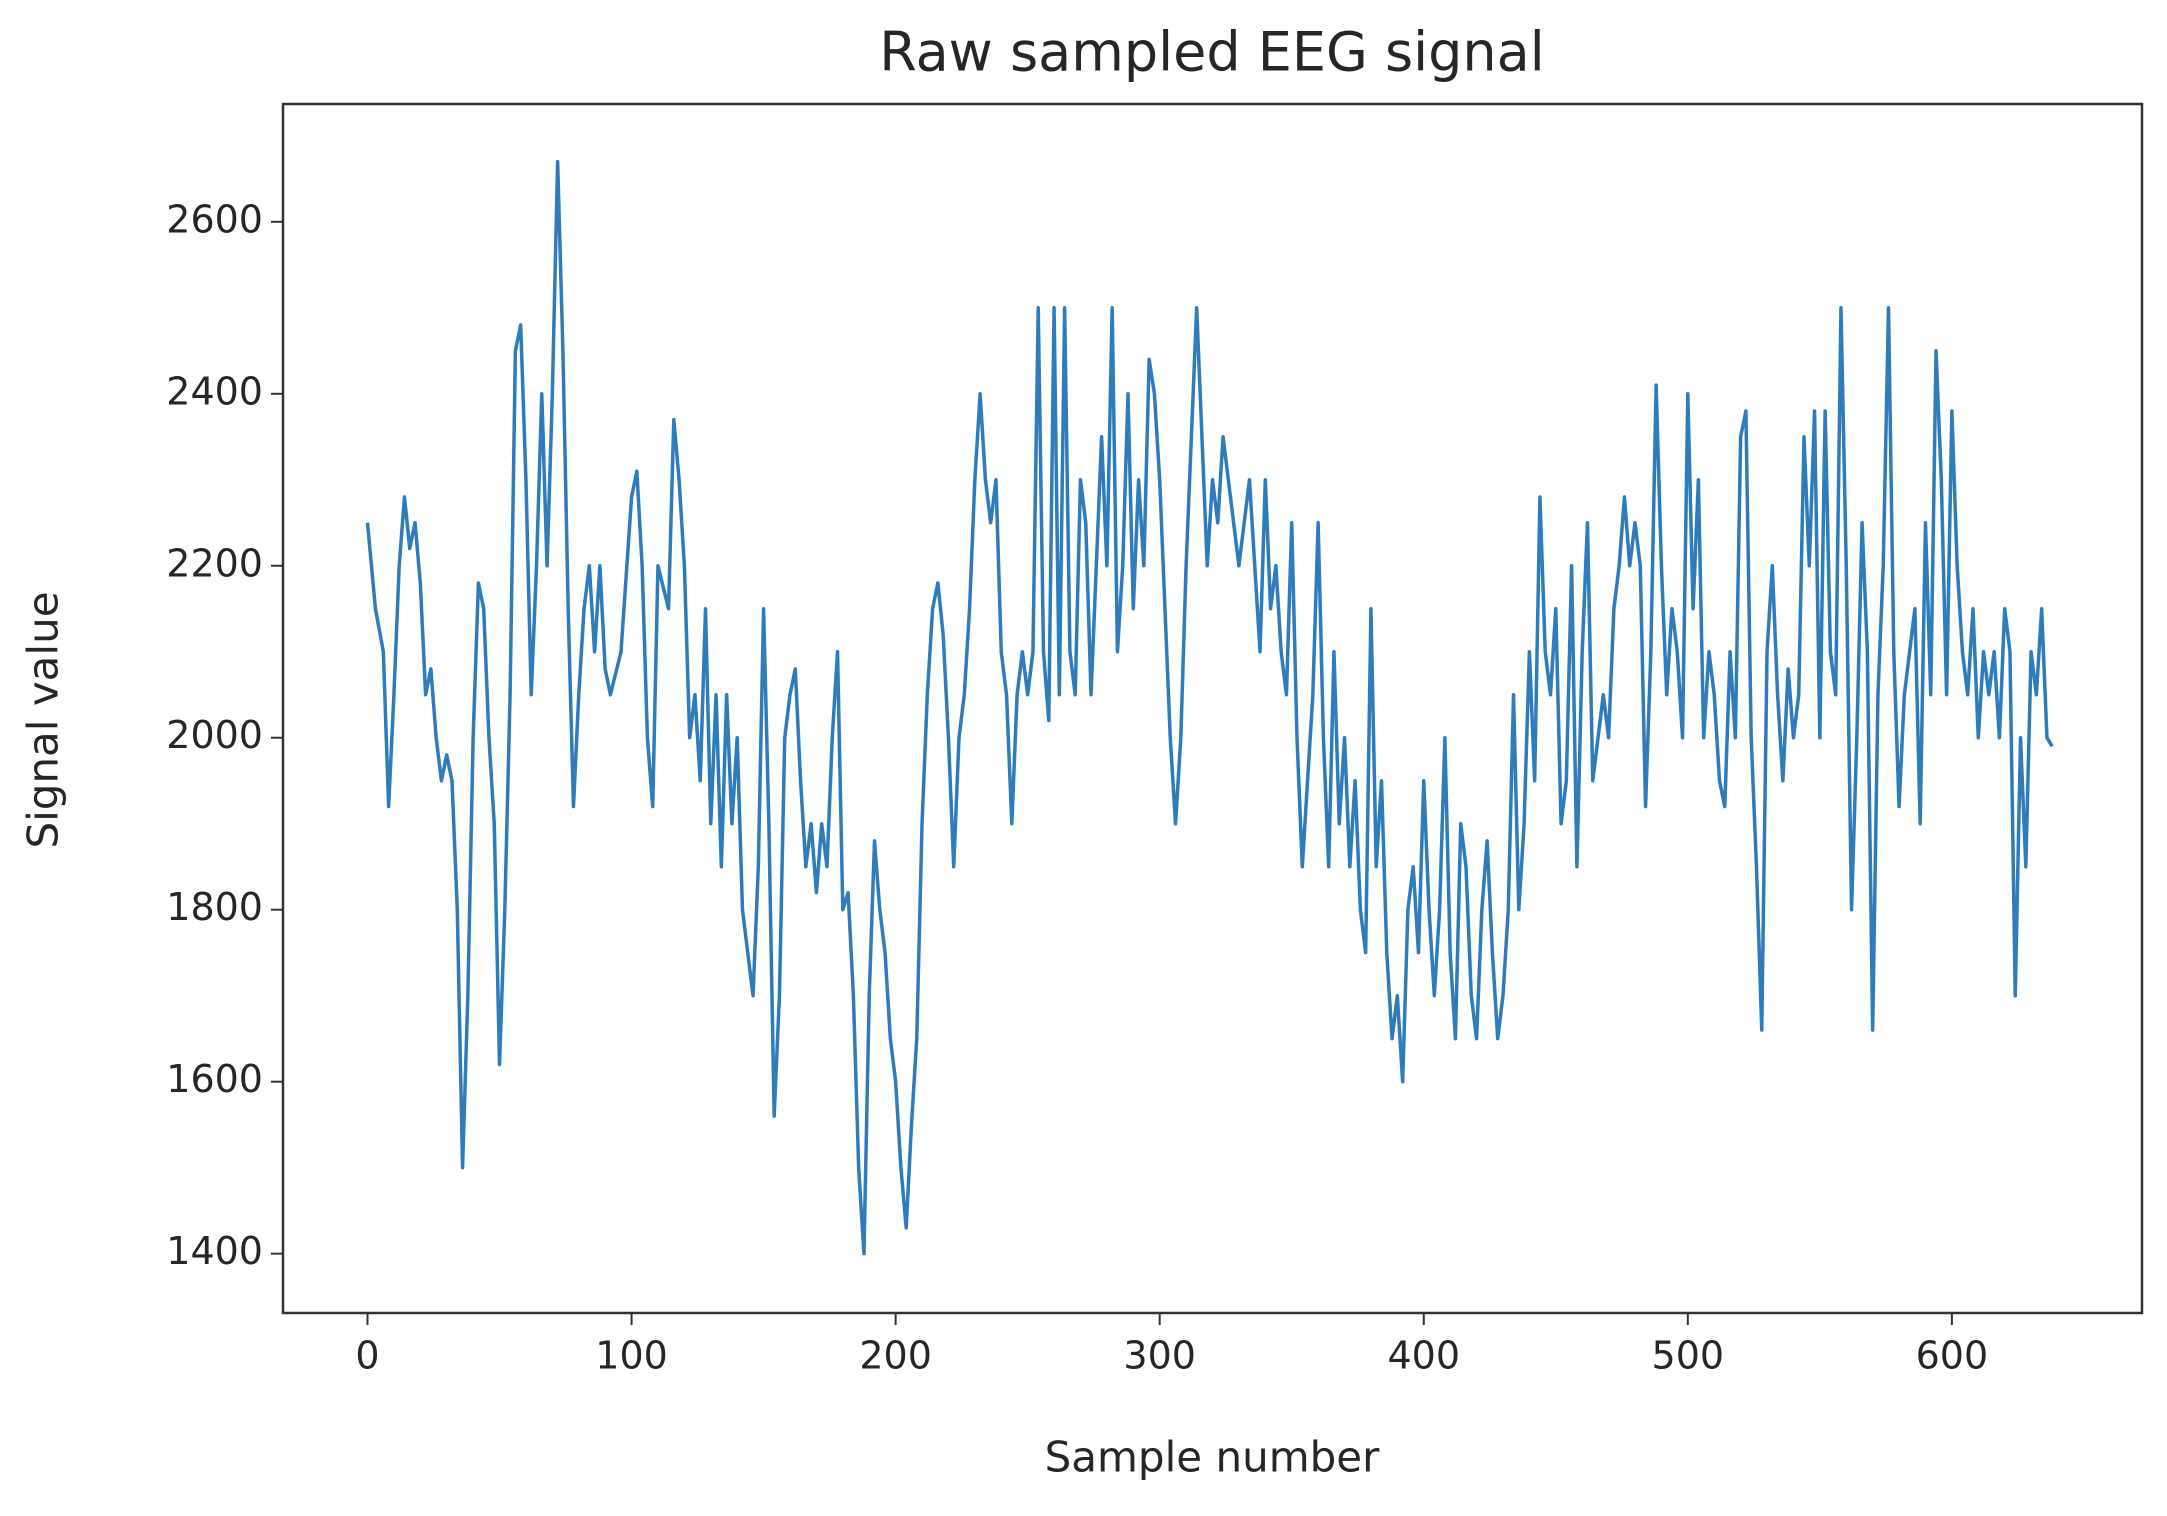  I want to click on x-tick-label: 100, so click(631, 1356).